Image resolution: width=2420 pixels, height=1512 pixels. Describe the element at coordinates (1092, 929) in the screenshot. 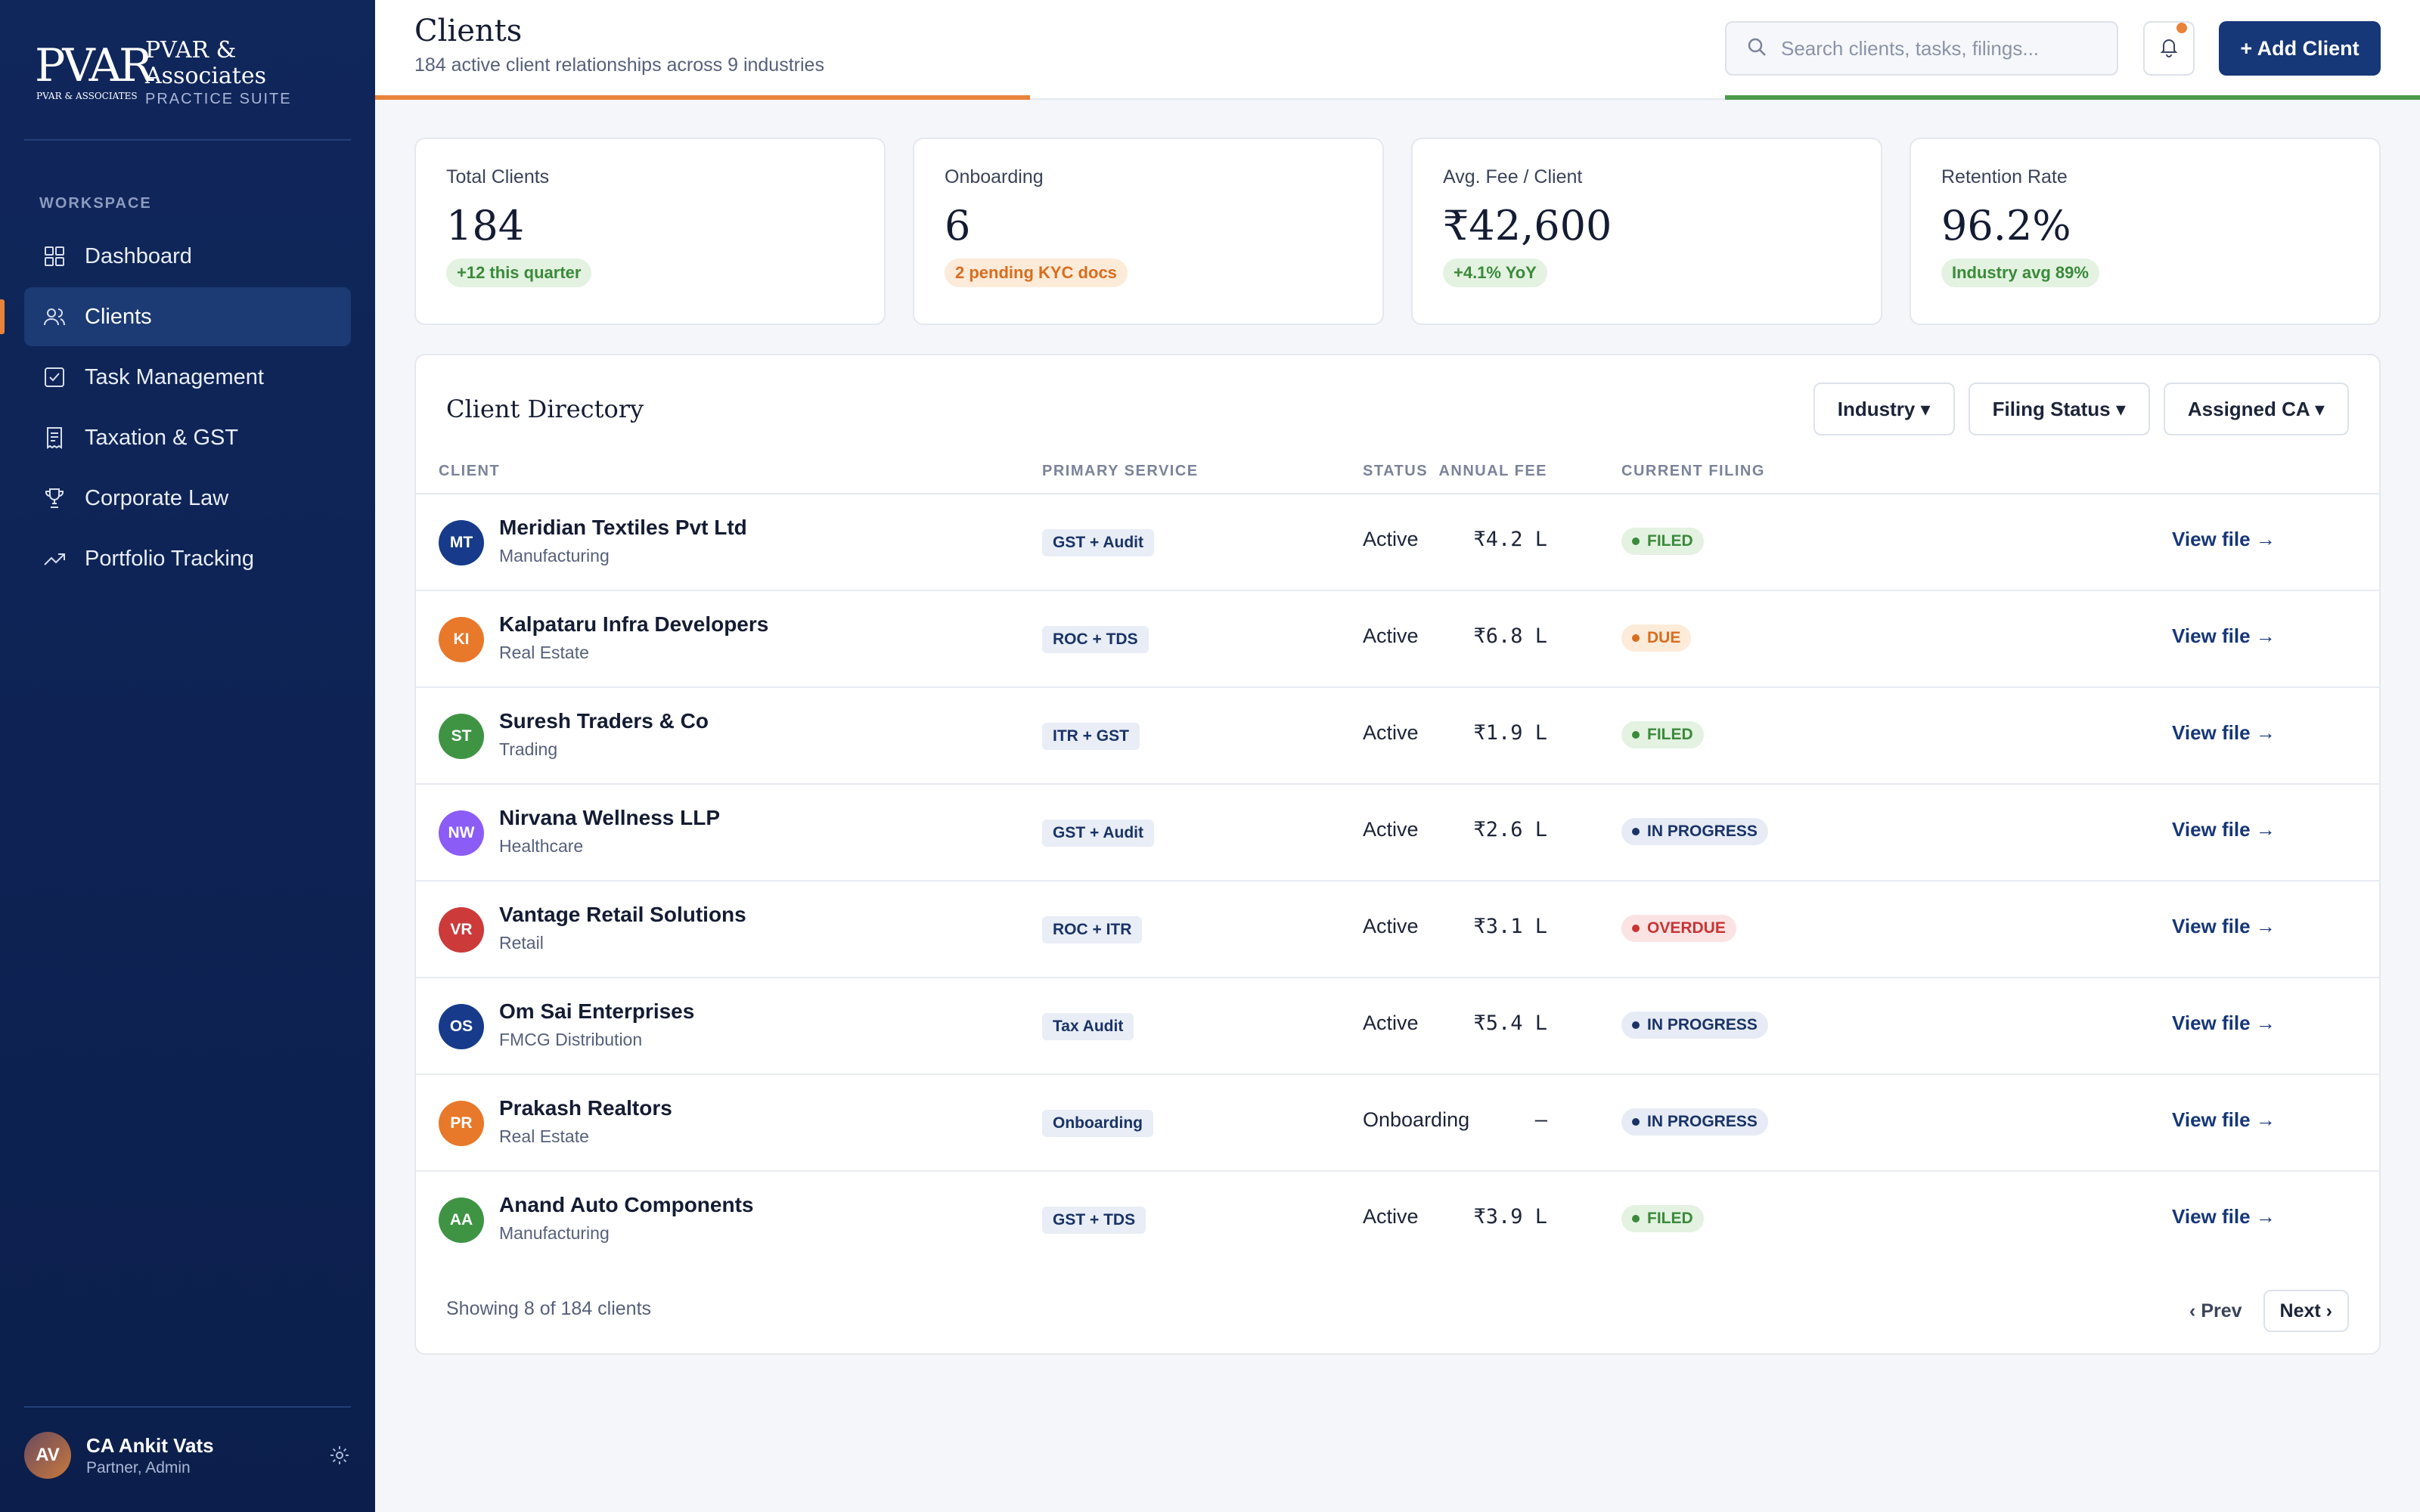

I see `service-tag: ROC + ITR` at that location.